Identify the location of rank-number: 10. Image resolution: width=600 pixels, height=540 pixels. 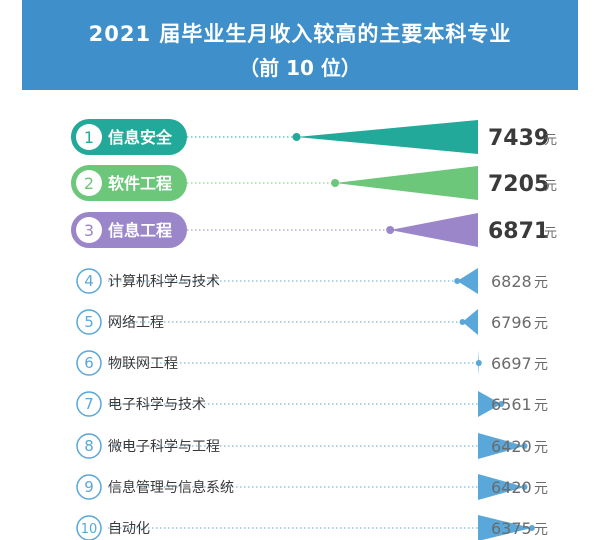
(89, 529).